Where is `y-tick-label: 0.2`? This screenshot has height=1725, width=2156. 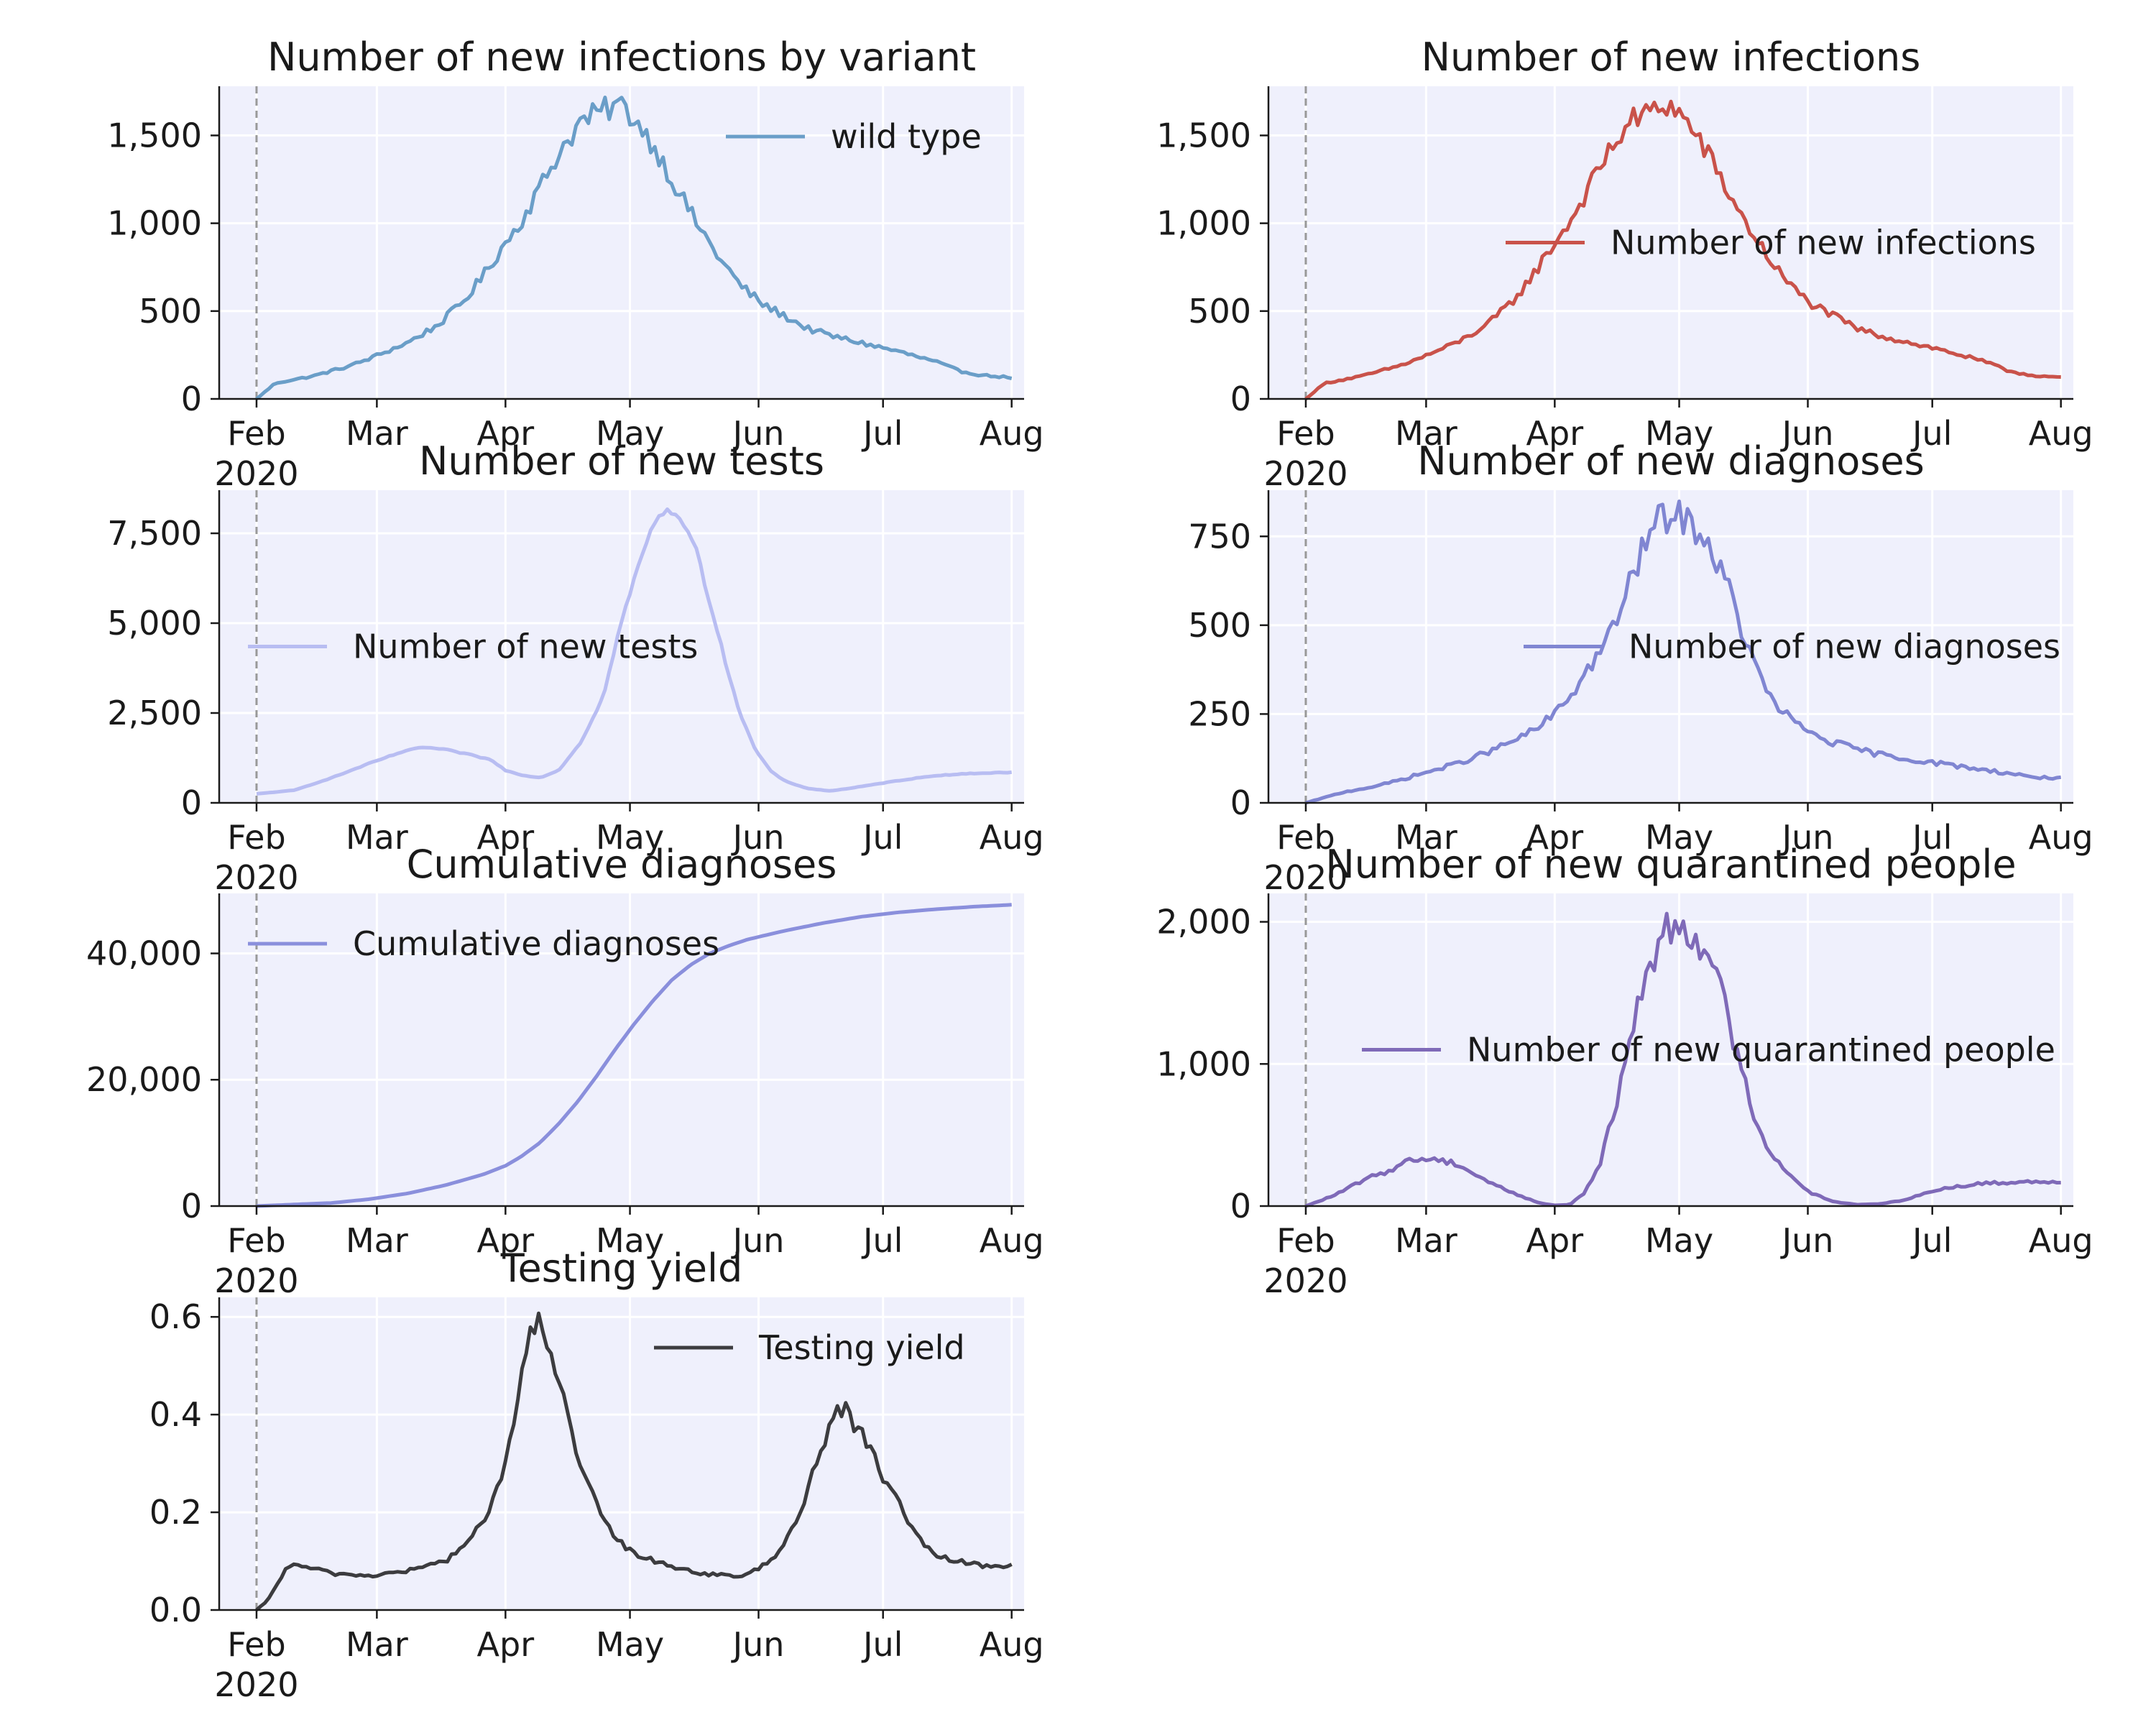 y-tick-label: 0.2 is located at coordinates (175, 1512).